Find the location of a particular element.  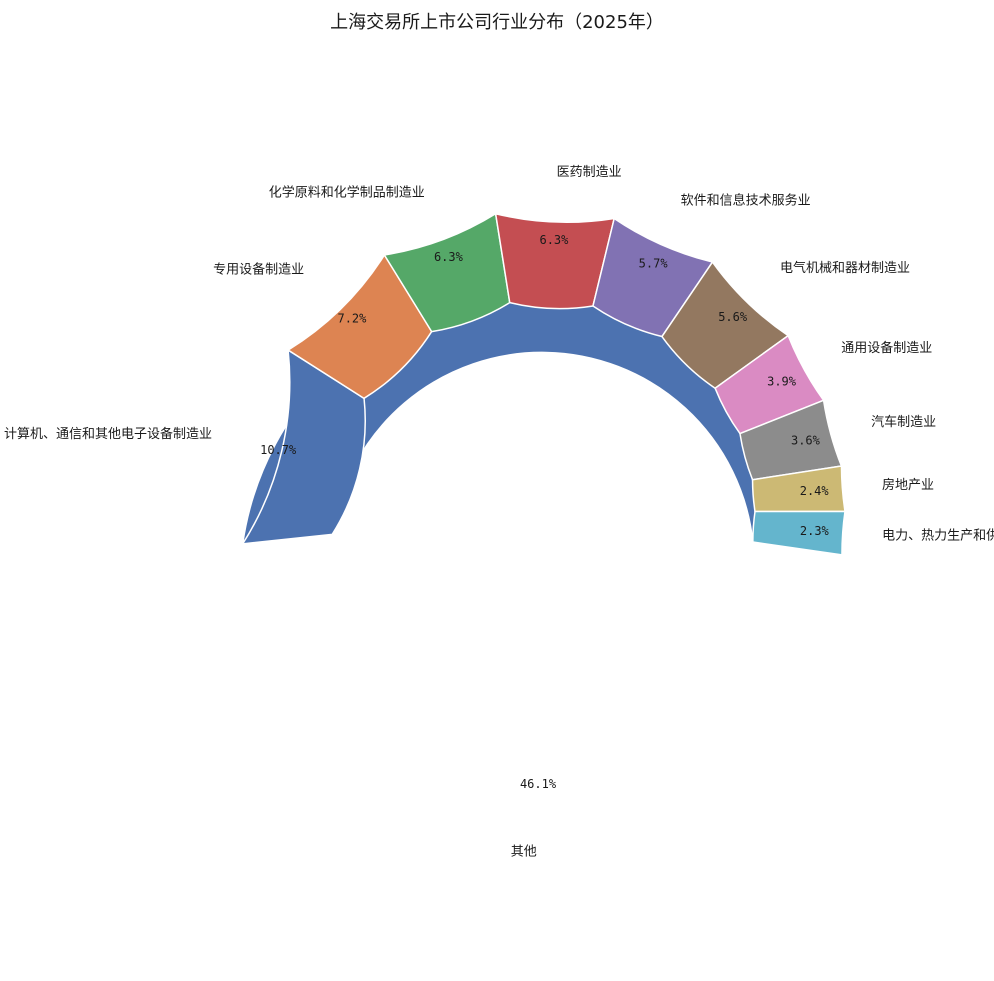

category-label-10: 电力、热力生产和供应业 is located at coordinates (938, 535).